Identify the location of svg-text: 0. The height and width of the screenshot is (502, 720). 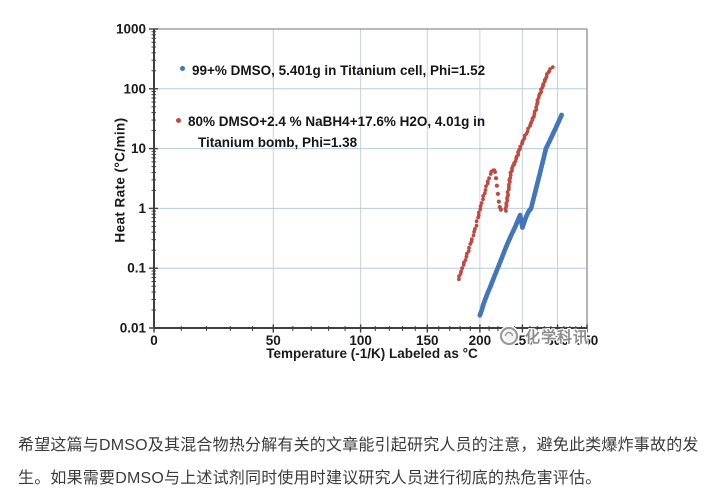
(154, 340).